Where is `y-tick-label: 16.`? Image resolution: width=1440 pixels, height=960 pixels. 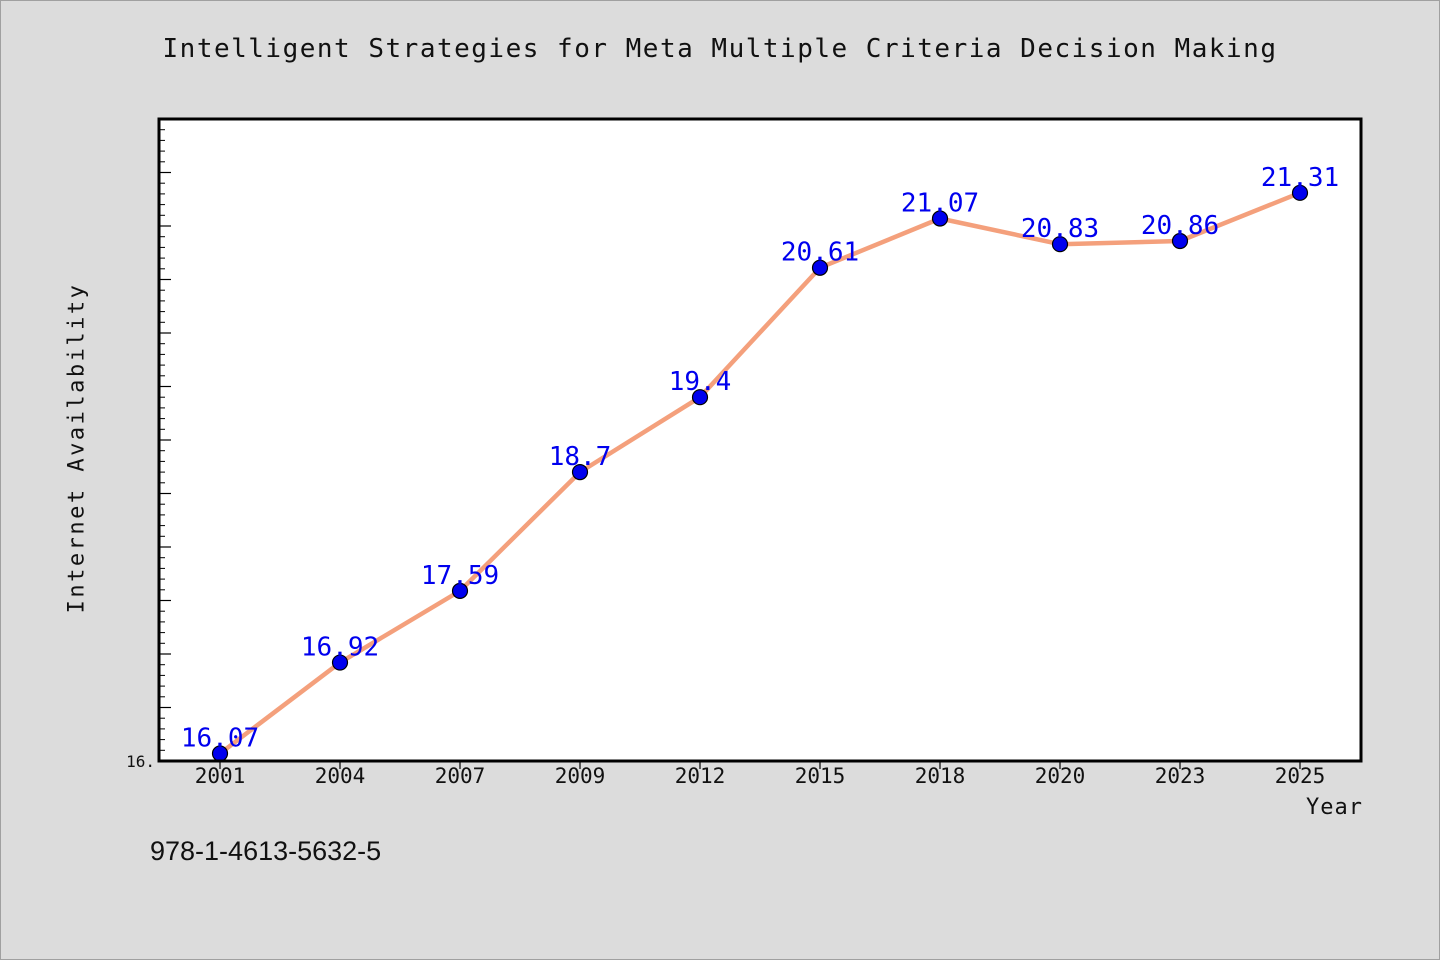 y-tick-label: 16. is located at coordinates (140, 761).